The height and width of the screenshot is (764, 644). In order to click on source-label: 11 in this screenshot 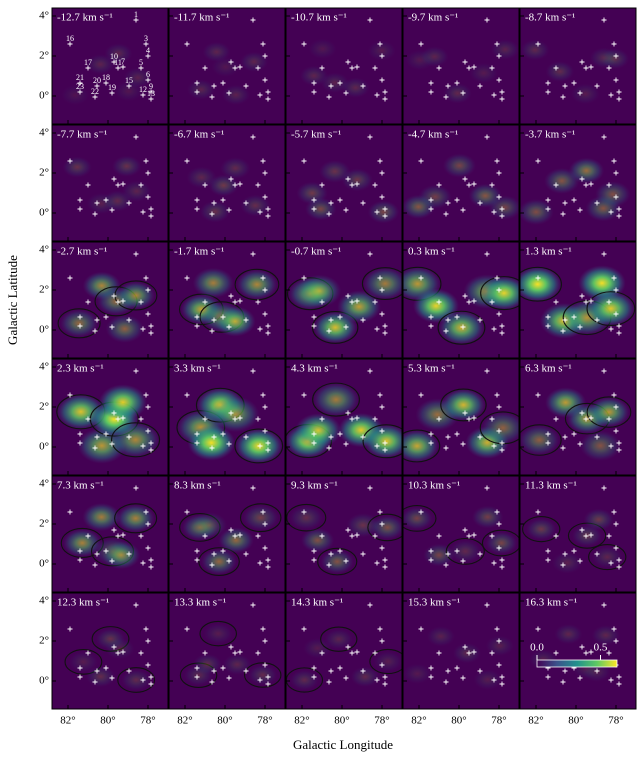, I will do `click(118, 62)`.